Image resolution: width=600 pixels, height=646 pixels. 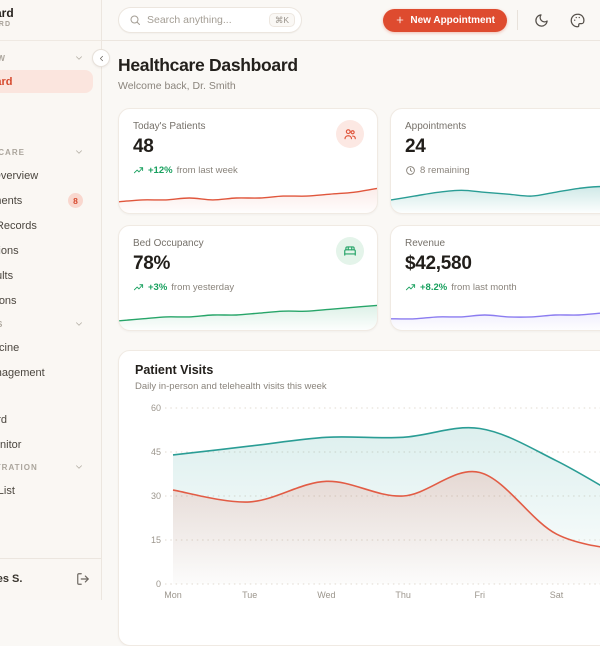 I want to click on sidebar-item-medical-records: Medical Records, so click(x=46, y=225).